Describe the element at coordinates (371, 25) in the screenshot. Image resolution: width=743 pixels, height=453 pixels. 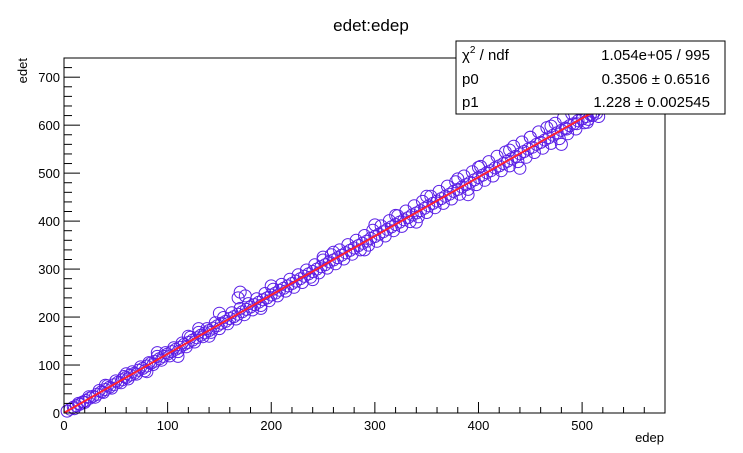
I see `chart-title: edet:edep` at that location.